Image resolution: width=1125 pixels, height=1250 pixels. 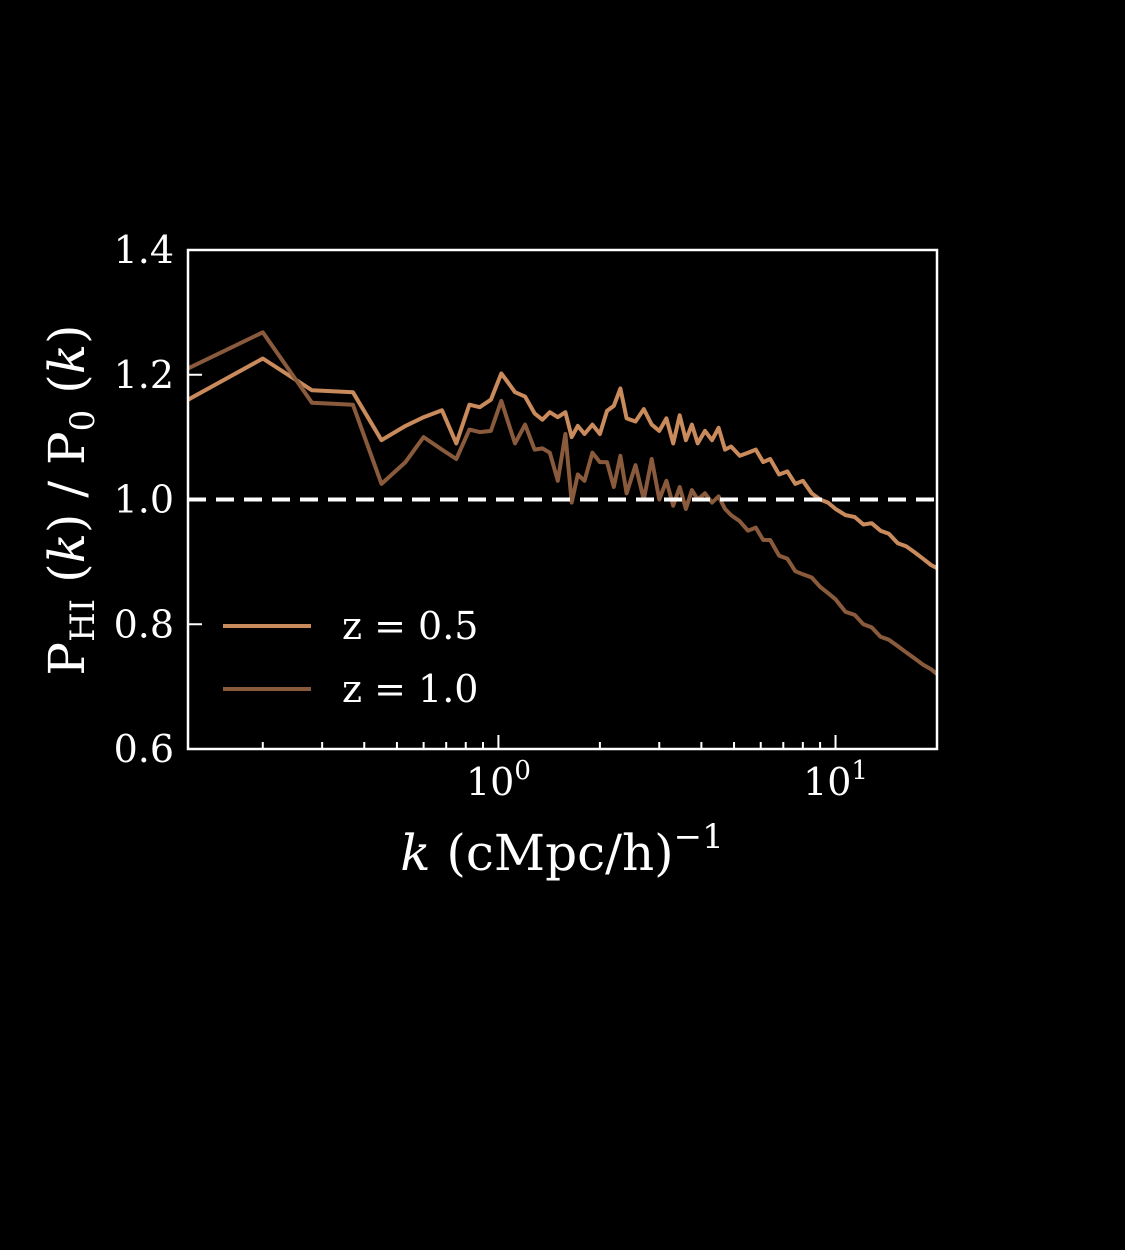 I want to click on y-axis-label-zero-sub: 0, so click(x=83, y=421).